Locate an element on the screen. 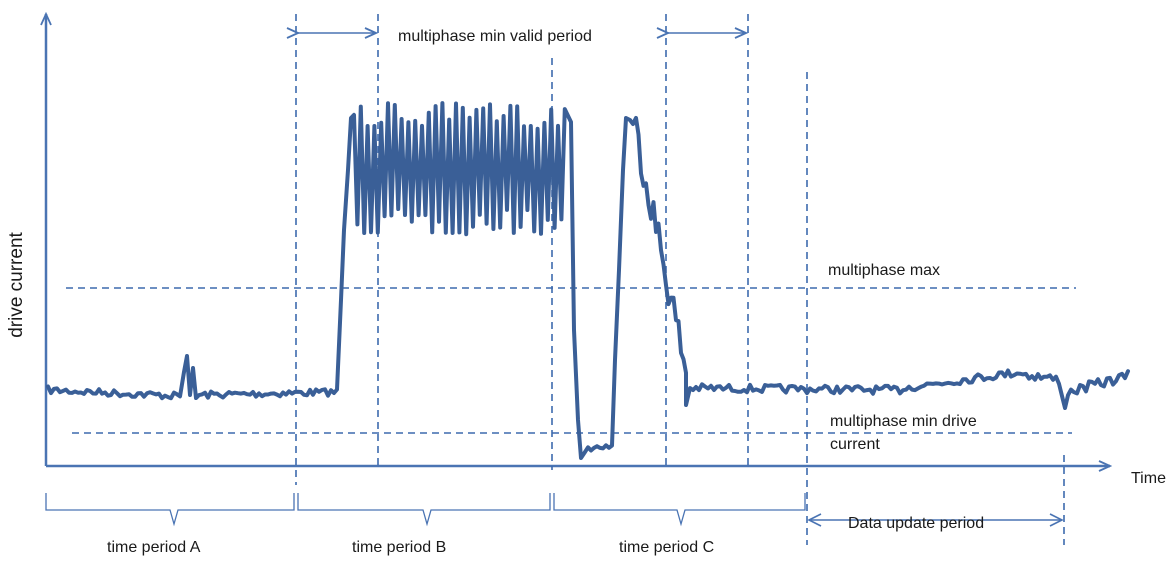  data-update-arrow-left is located at coordinates (814, 520).